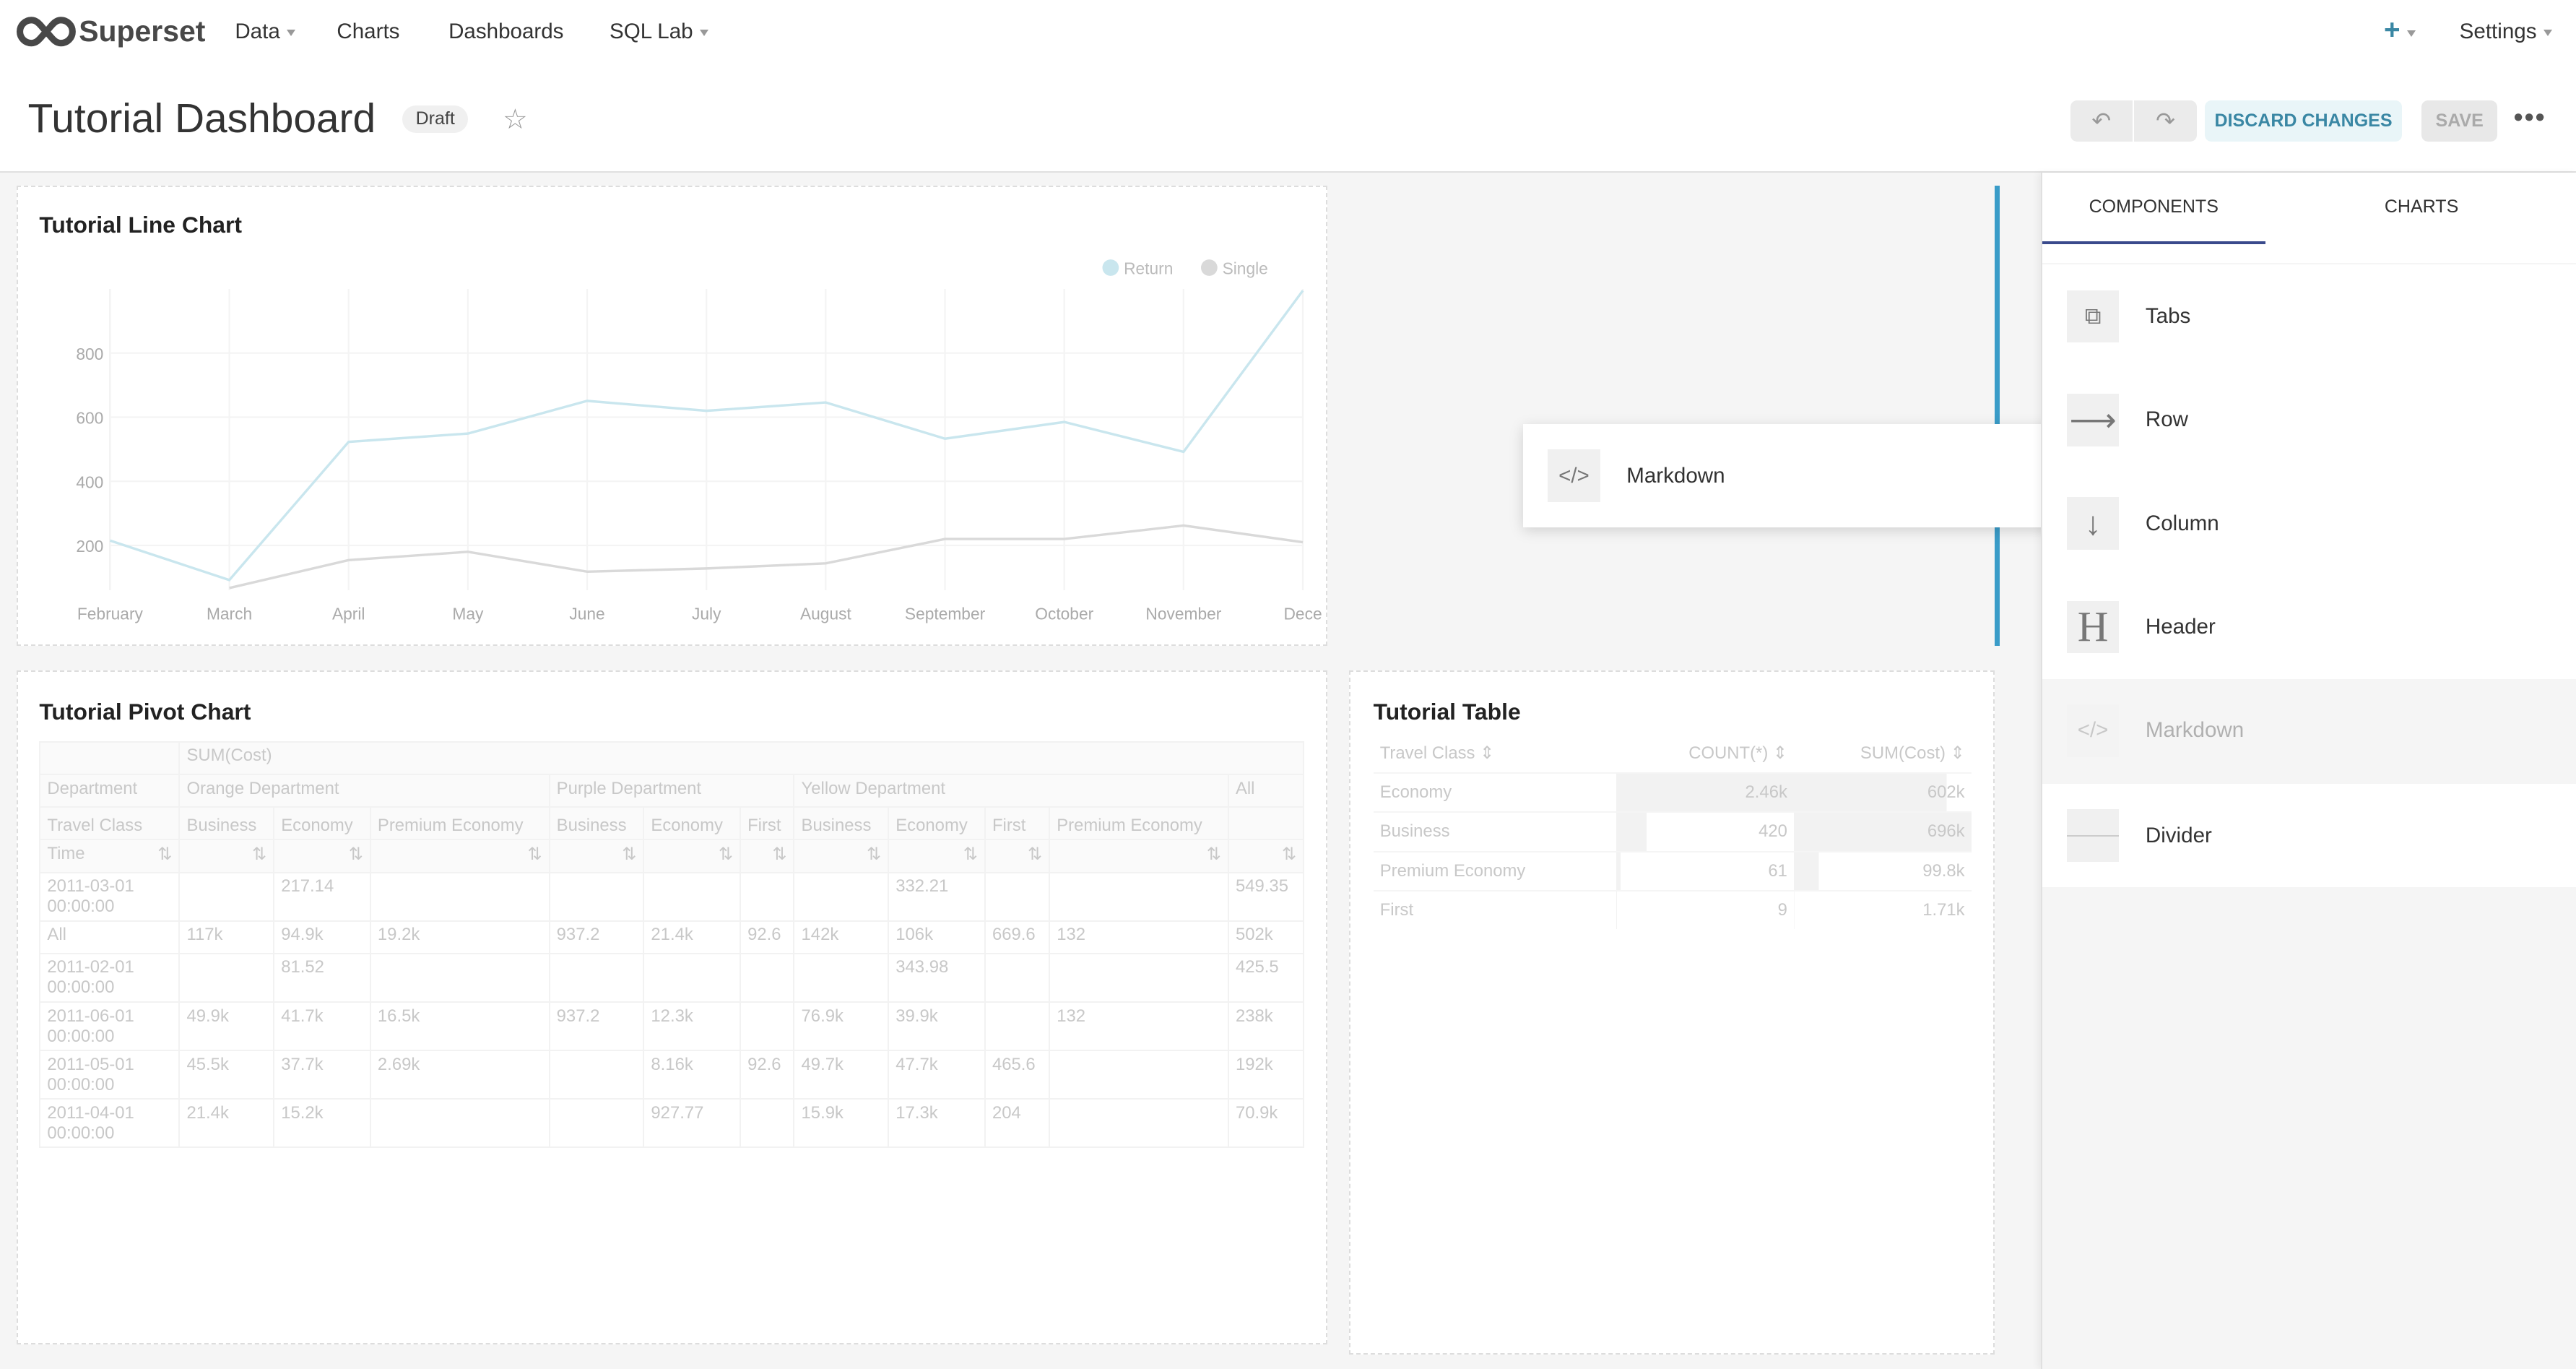 Image resolution: width=2576 pixels, height=1369 pixels. What do you see at coordinates (2101, 121) in the screenshot?
I see `undo-button: ↶` at bounding box center [2101, 121].